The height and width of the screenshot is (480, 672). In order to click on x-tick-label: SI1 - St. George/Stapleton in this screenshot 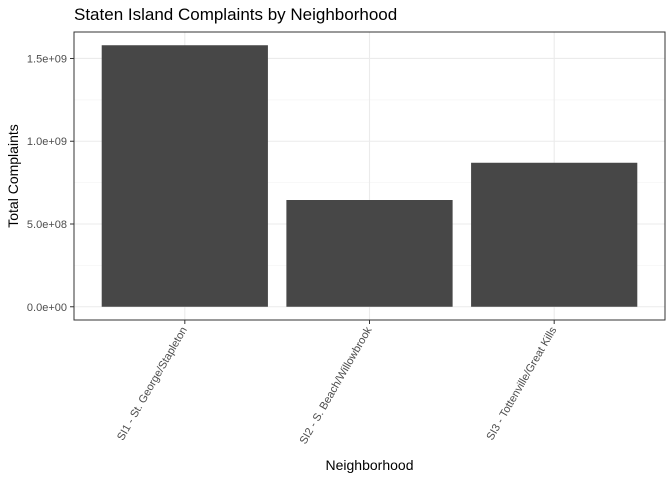, I will do `click(152, 384)`.